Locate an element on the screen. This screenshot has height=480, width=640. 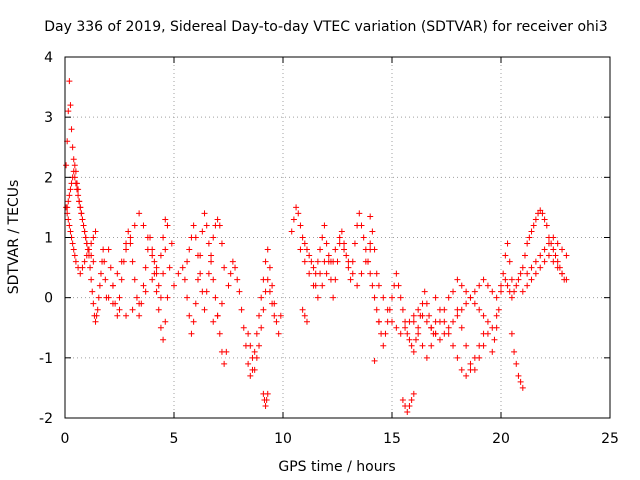
x-axis-label: GPS time / hours is located at coordinates (336, 467).